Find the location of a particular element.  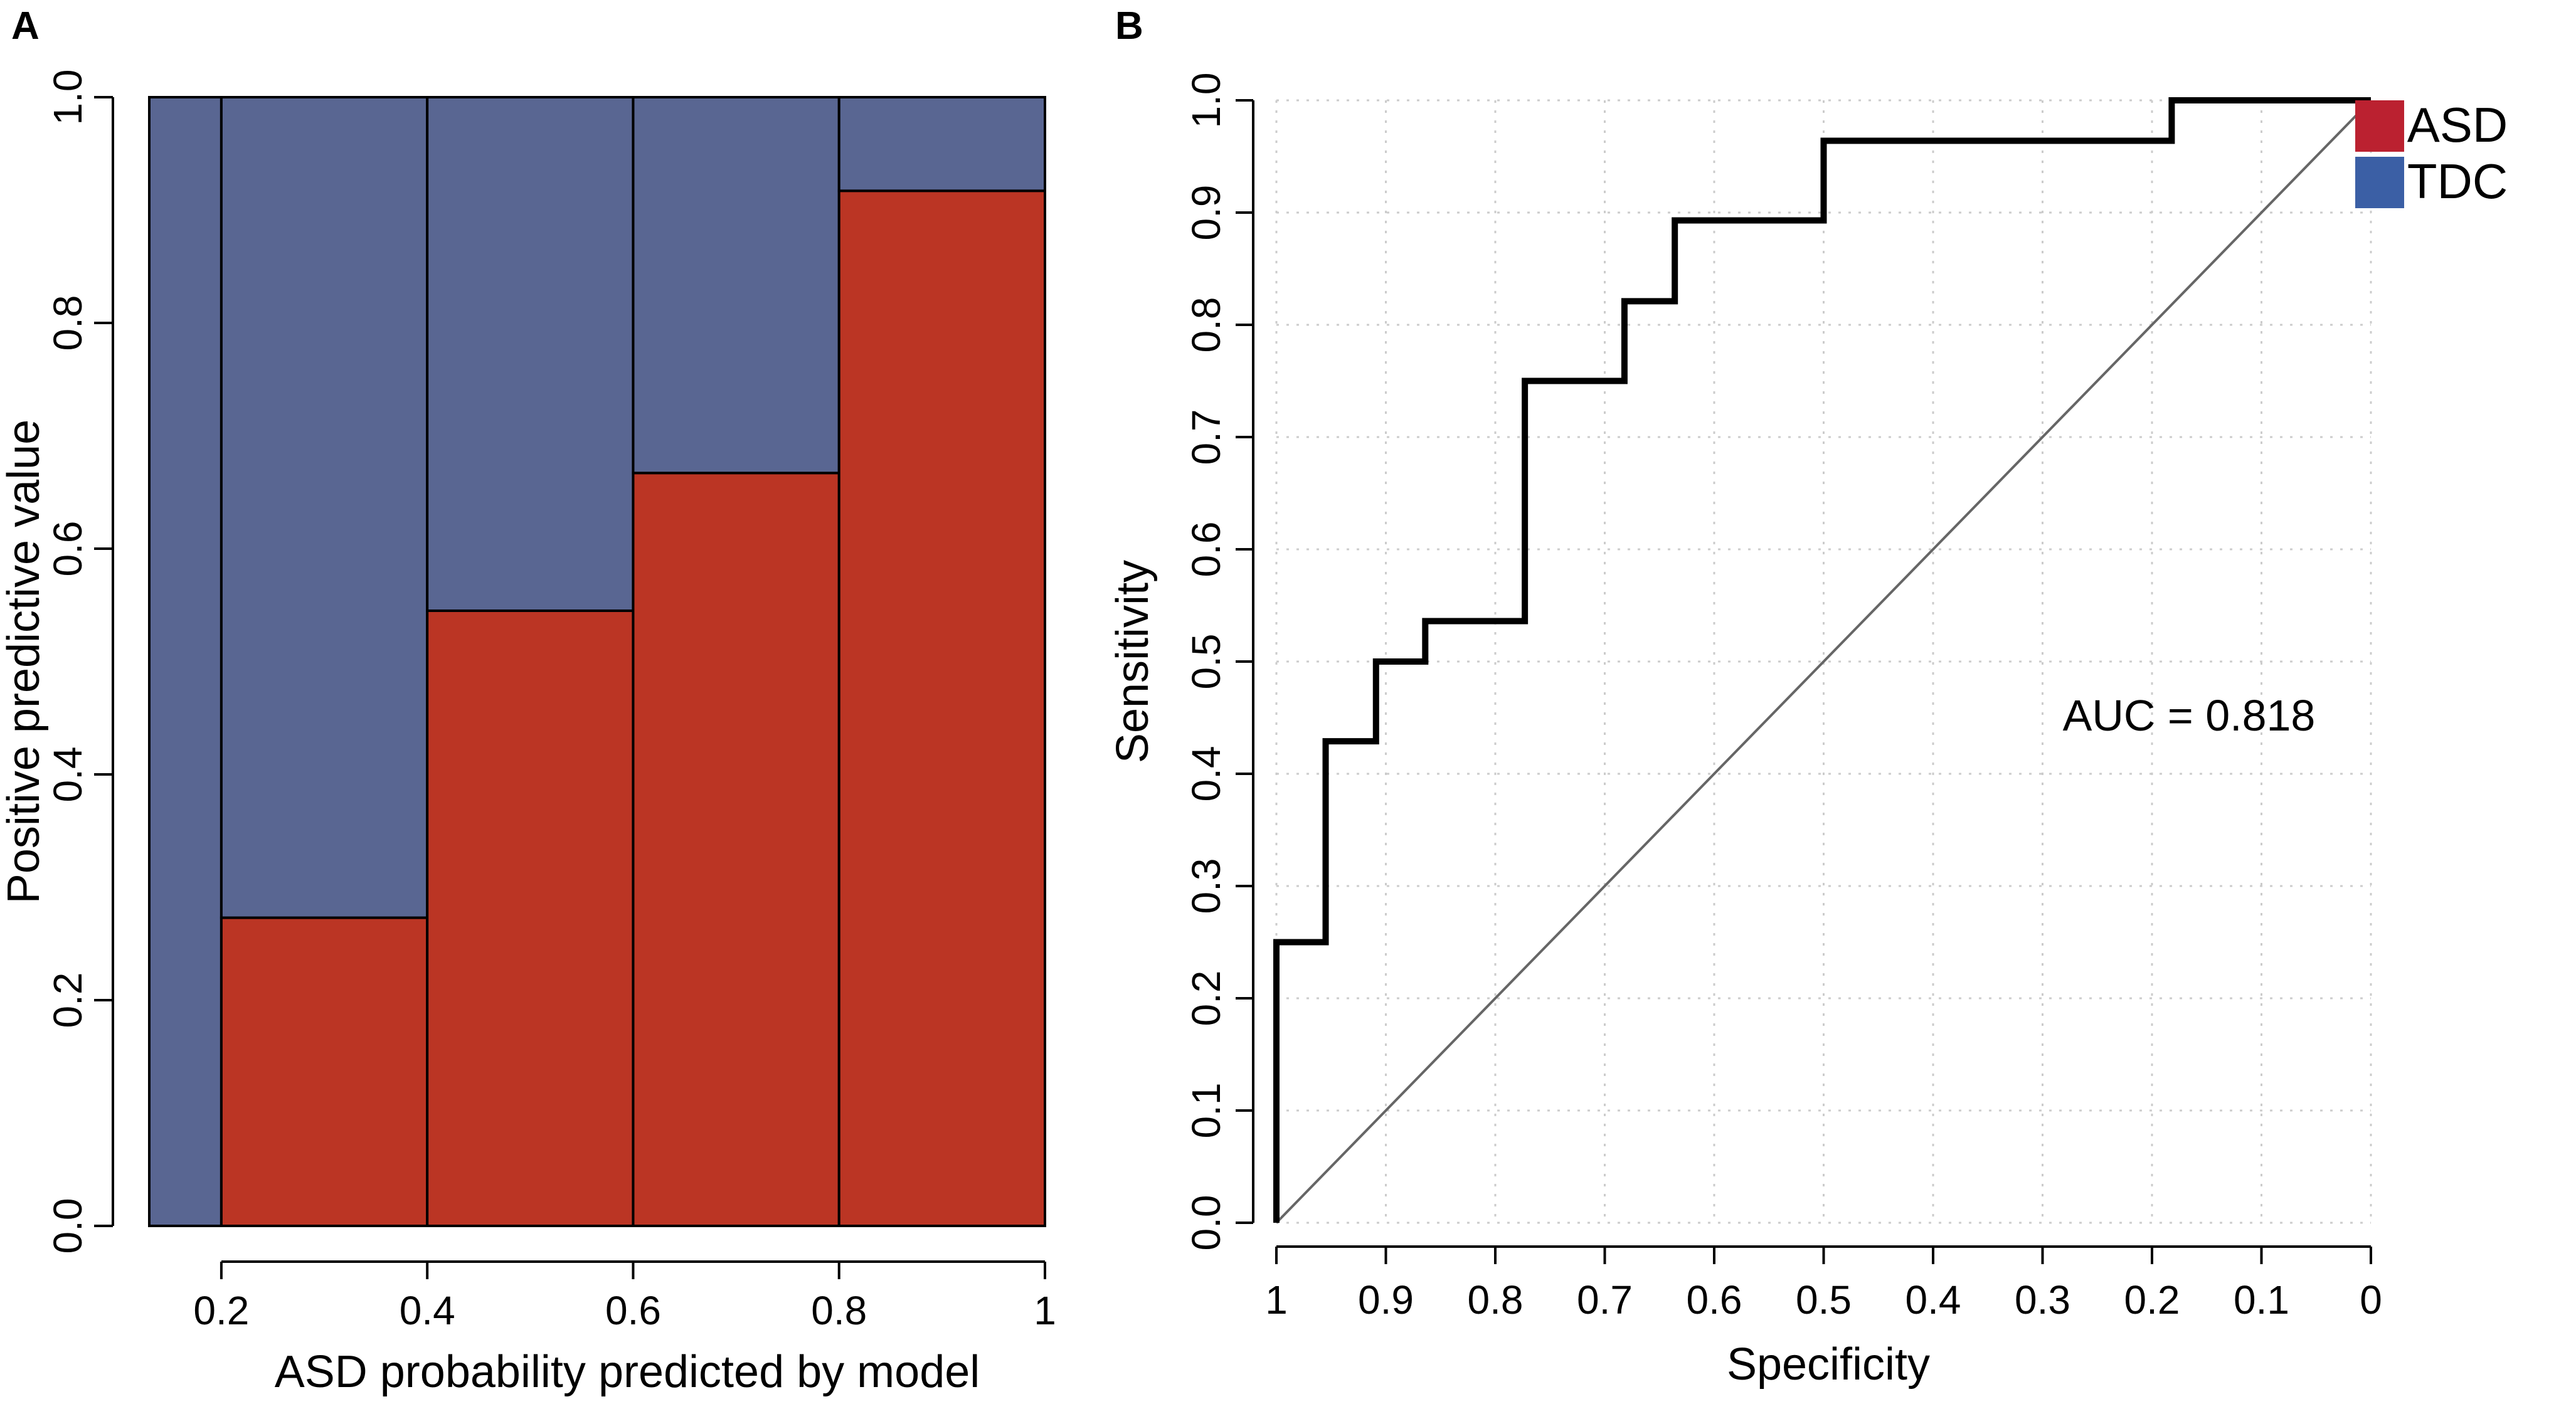

x-axis-title: Specificity is located at coordinates (1828, 1364).